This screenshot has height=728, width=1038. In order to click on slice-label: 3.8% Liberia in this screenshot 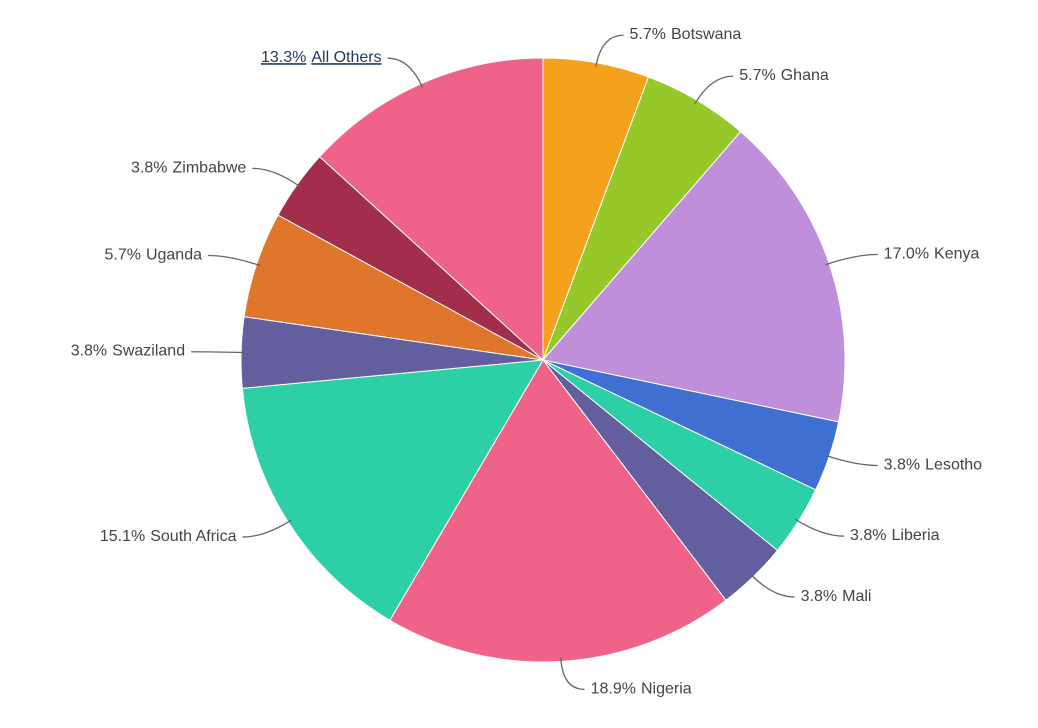, I will do `click(895, 535)`.